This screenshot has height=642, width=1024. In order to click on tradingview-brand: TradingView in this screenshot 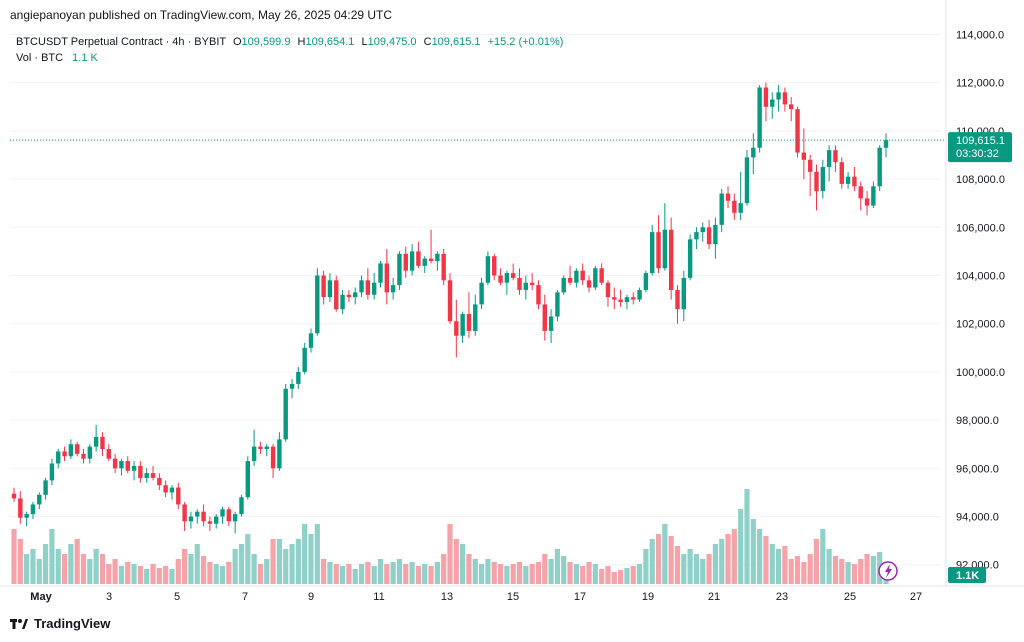, I will do `click(60, 623)`.